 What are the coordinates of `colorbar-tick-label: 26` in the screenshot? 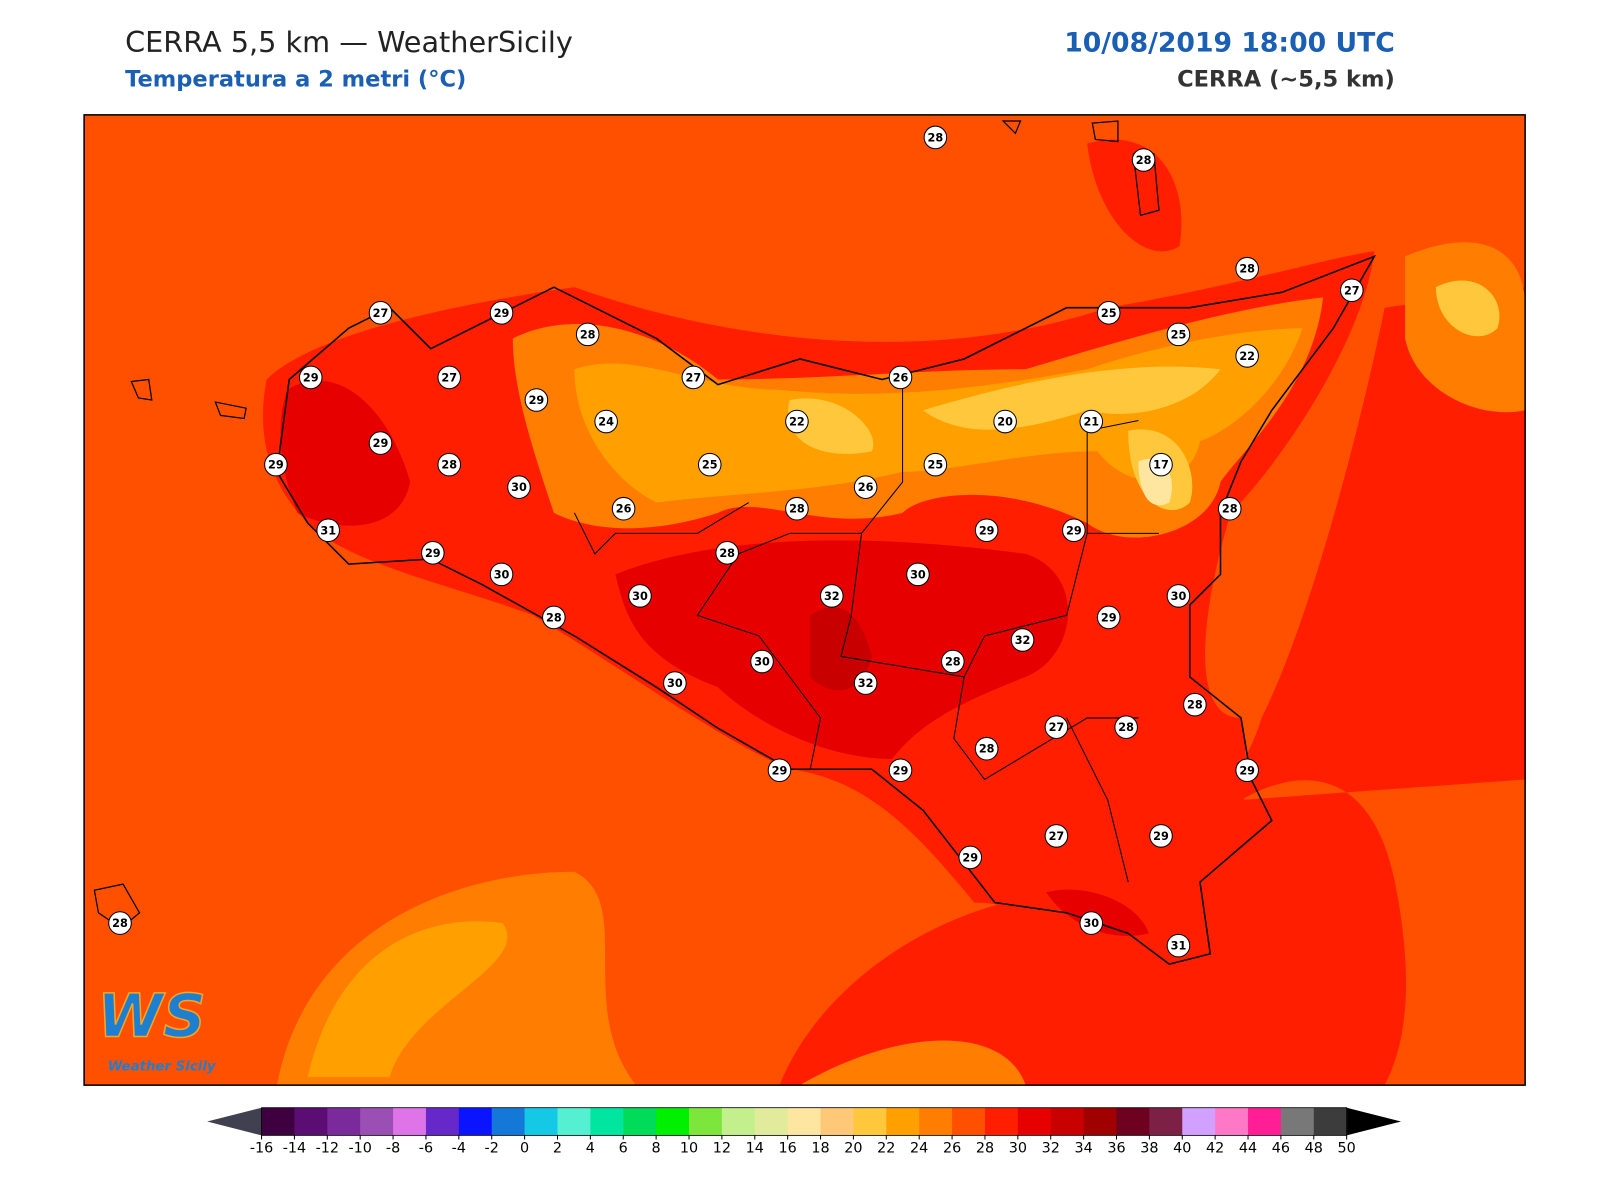 It's located at (952, 1149).